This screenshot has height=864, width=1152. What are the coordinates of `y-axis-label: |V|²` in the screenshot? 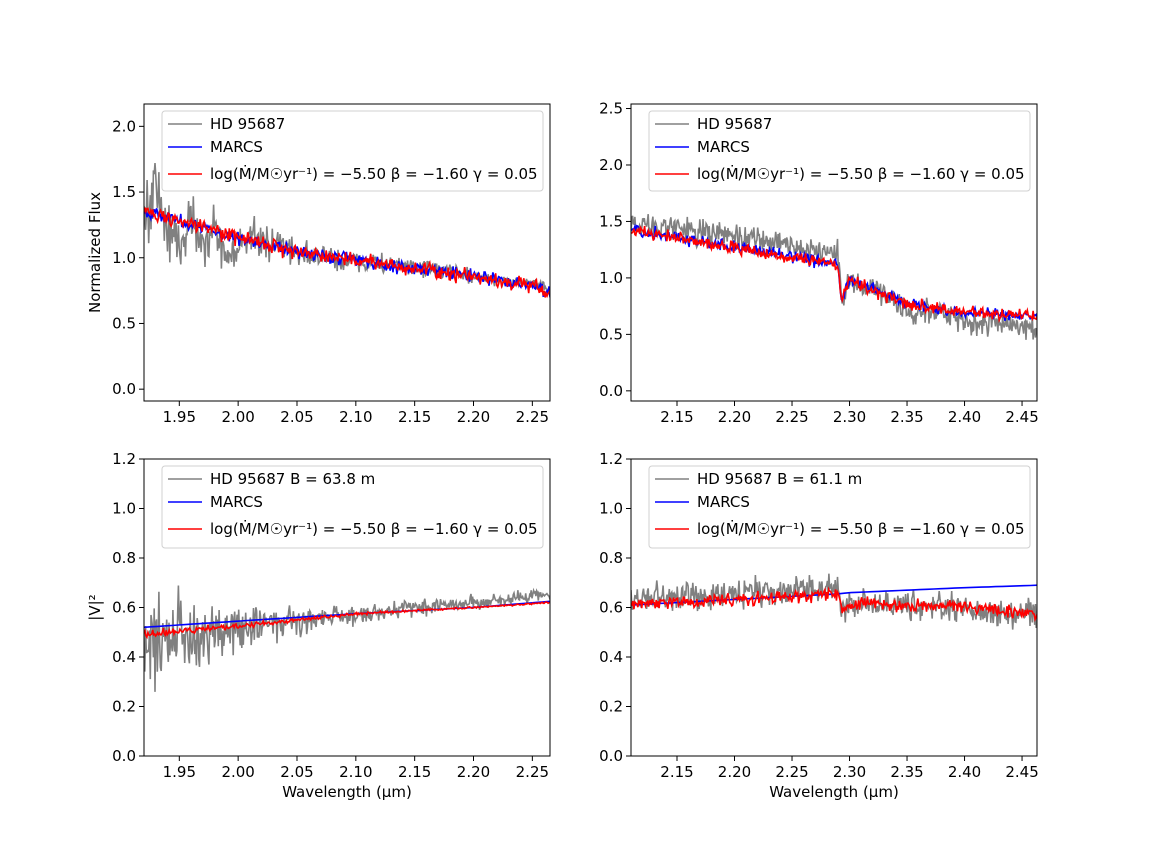 It's located at (95, 607).